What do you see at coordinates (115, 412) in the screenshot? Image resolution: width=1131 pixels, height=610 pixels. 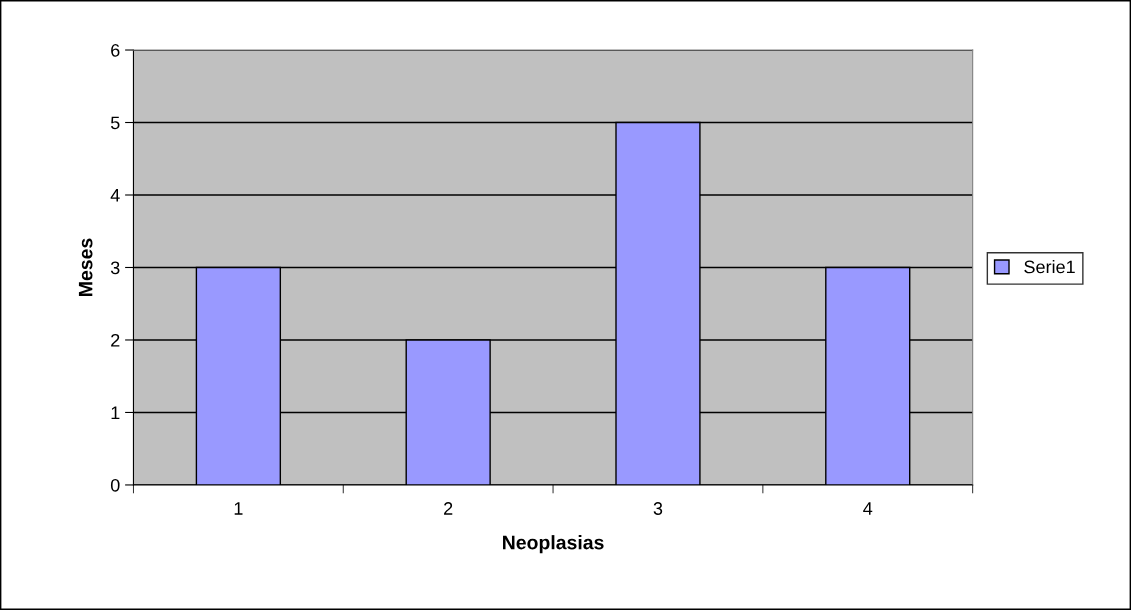 I see `y-tick-label: 1` at bounding box center [115, 412].